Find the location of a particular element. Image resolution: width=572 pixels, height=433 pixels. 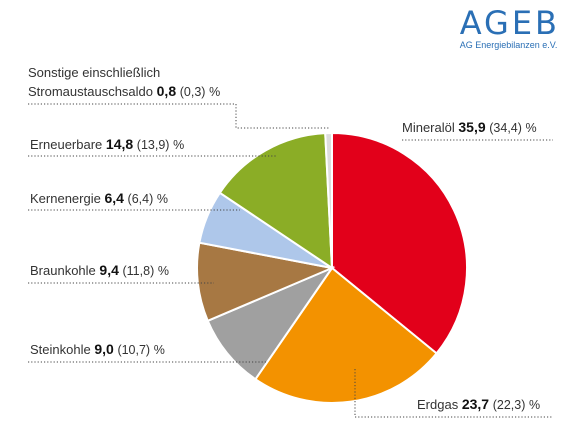

label-erdgas-name: Erdgas is located at coordinates (438, 404).